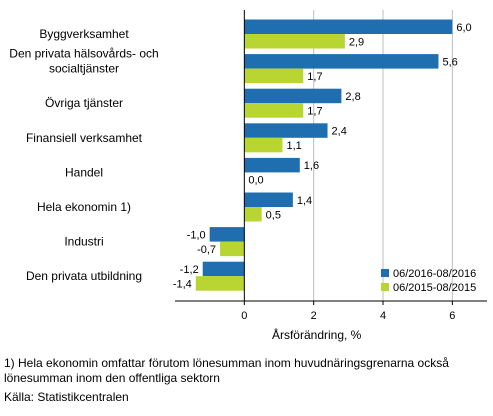  Describe the element at coordinates (449, 62) in the screenshot. I see `data-label: 5,6` at that location.